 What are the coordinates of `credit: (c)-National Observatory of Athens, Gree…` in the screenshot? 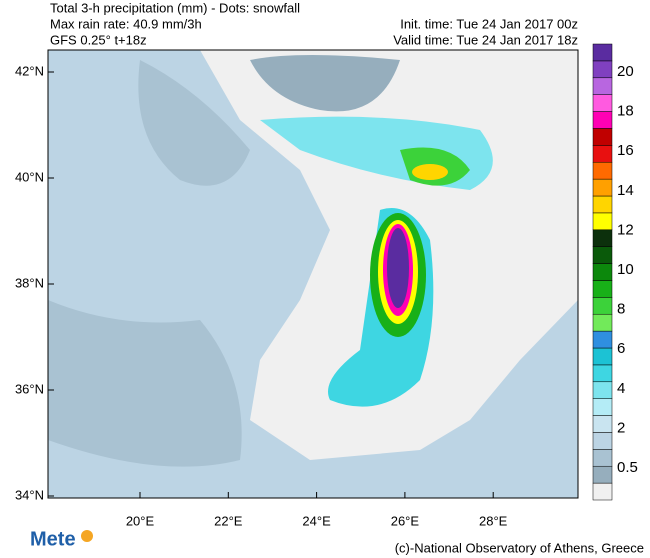 It's located at (519, 547).